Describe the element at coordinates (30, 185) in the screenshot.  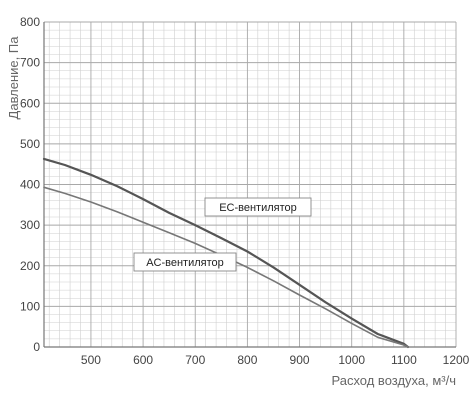
I see `y-tick-label: 400` at that location.